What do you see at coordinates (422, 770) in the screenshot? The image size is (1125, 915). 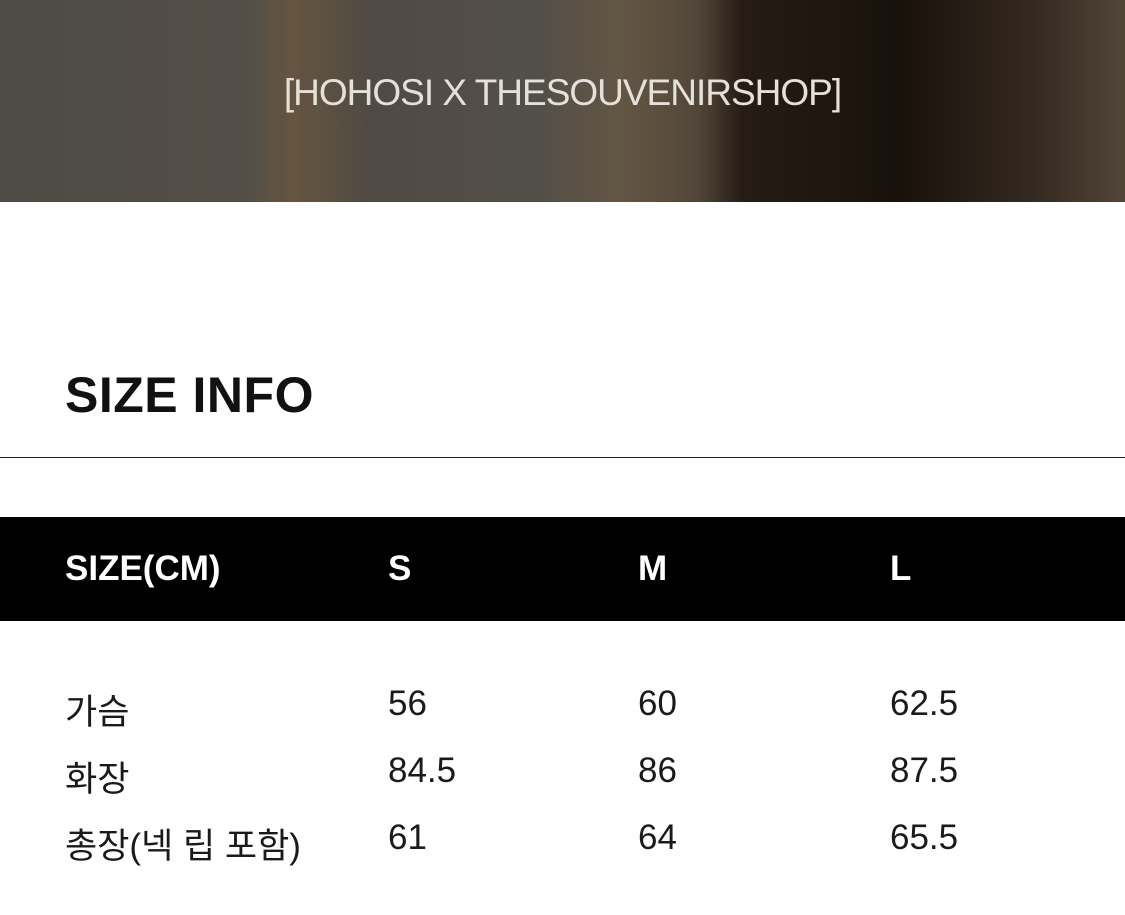 I see `cell-s: 84.5` at bounding box center [422, 770].